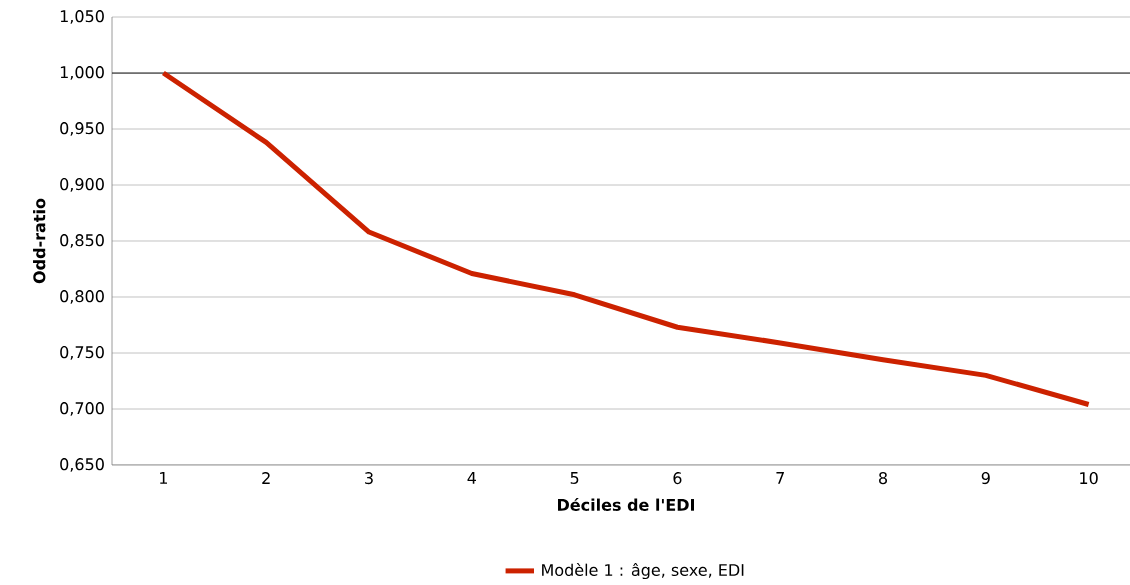 This screenshot has height=585, width=1130. I want to click on y-tick-label: 0,650, so click(82, 465).